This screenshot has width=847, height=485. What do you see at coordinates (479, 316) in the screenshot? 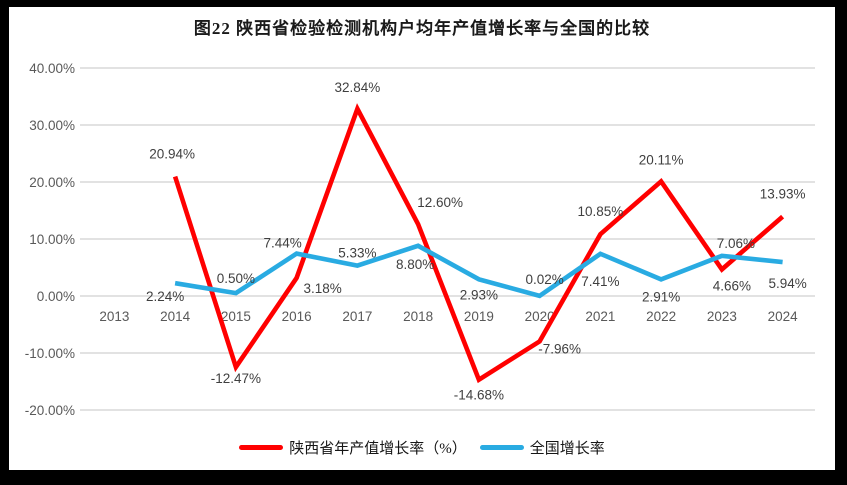
I see `x-axis-tick-label: 2019` at bounding box center [479, 316].